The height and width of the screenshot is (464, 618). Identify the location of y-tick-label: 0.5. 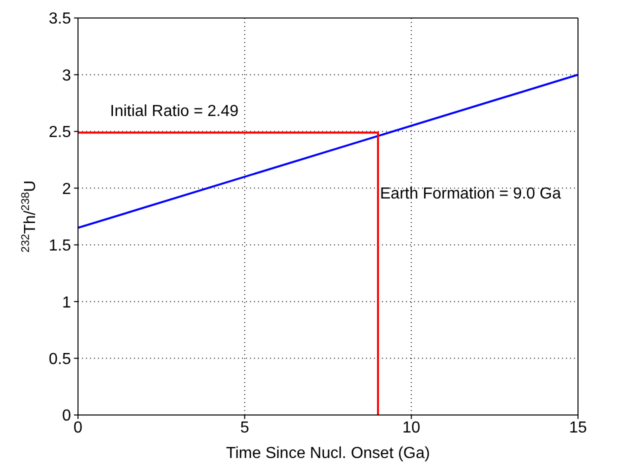
(60, 359).